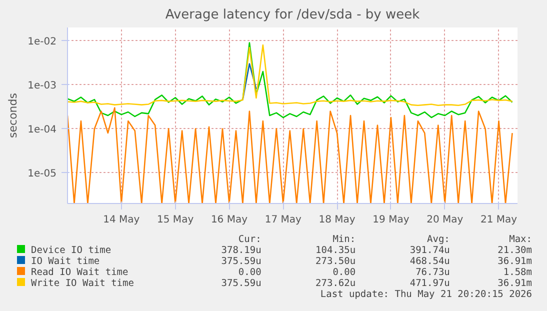 The image size is (547, 311). Describe the element at coordinates (514, 250) in the screenshot. I see `text: 21.30m` at that location.